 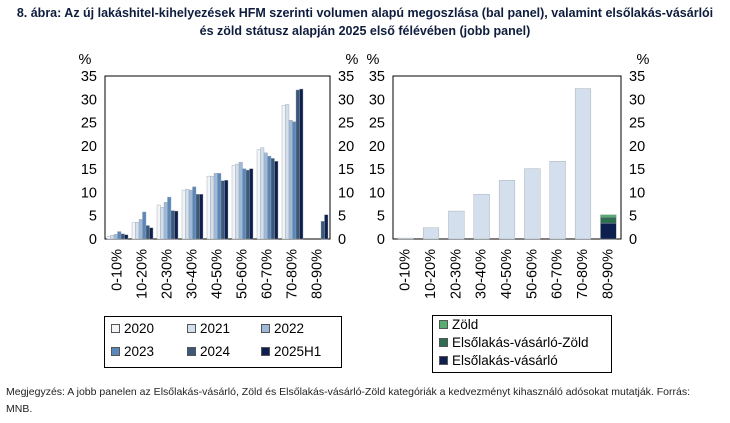 I want to click on right-ytick-right: 10, so click(x=637, y=193).